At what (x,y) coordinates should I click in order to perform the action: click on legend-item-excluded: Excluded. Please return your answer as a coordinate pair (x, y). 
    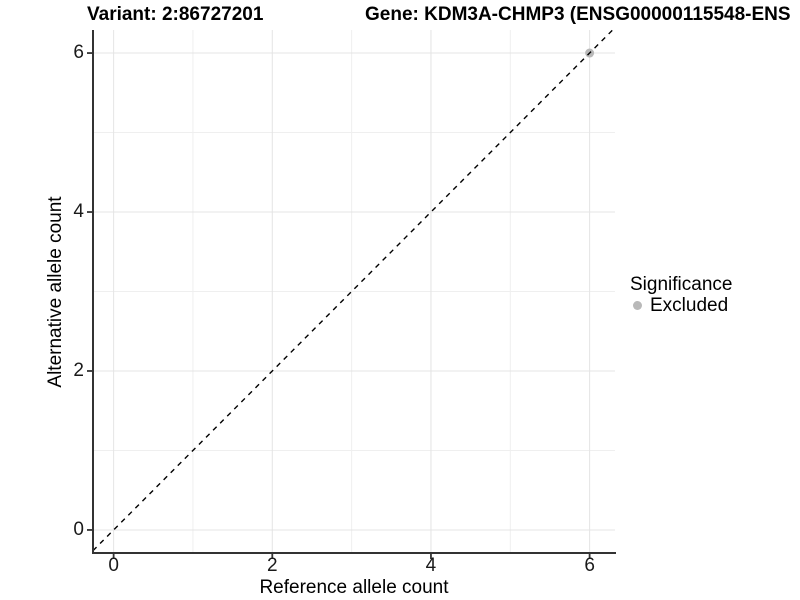
    Looking at the image, I should click on (681, 305).